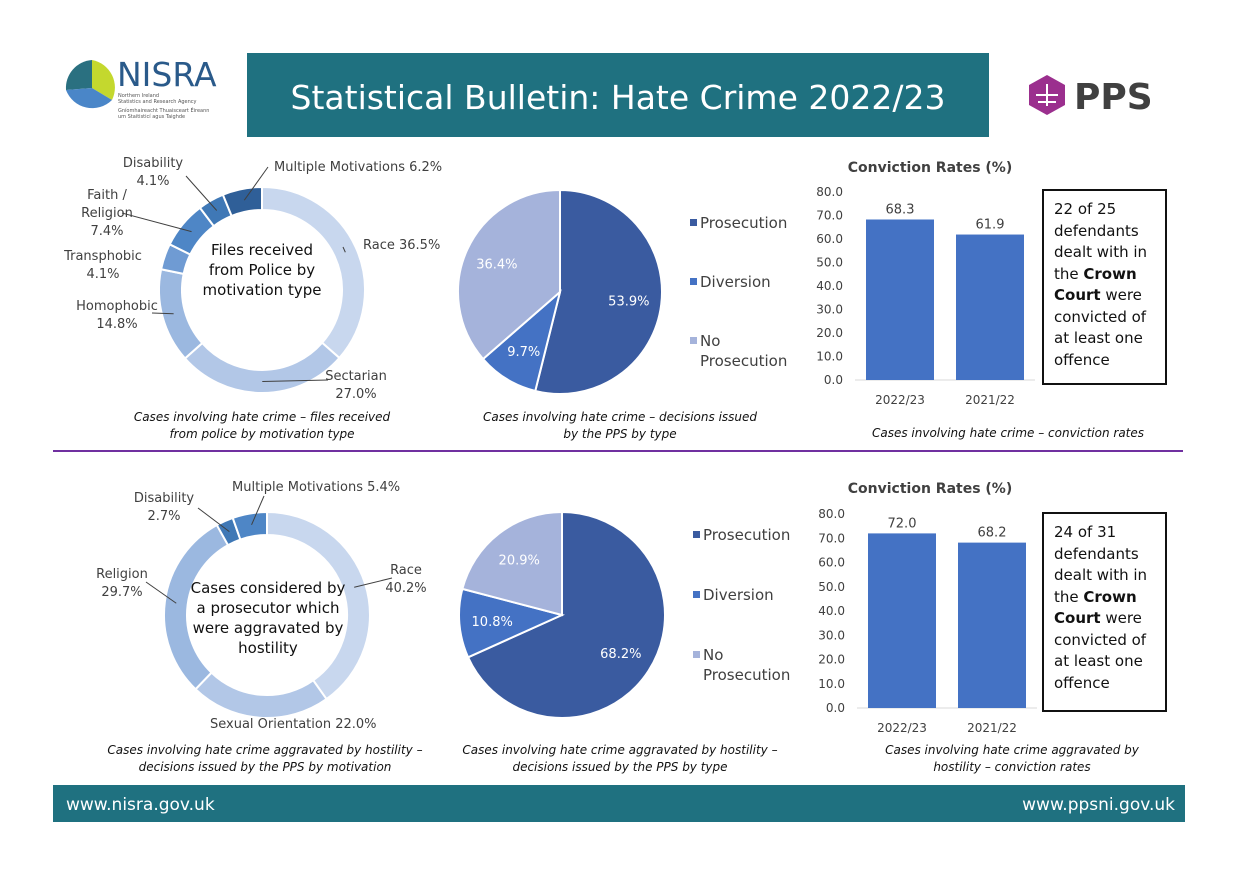  What do you see at coordinates (107, 214) in the screenshot?
I see `slice-label: Faith / Religion 7.4%` at bounding box center [107, 214].